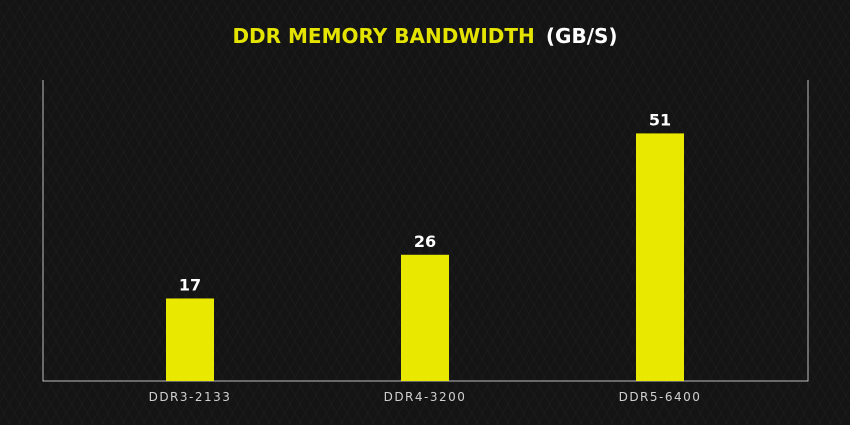  I want to click on x-tick-label-ddr4-3200: DDR4-3200, so click(425, 397).